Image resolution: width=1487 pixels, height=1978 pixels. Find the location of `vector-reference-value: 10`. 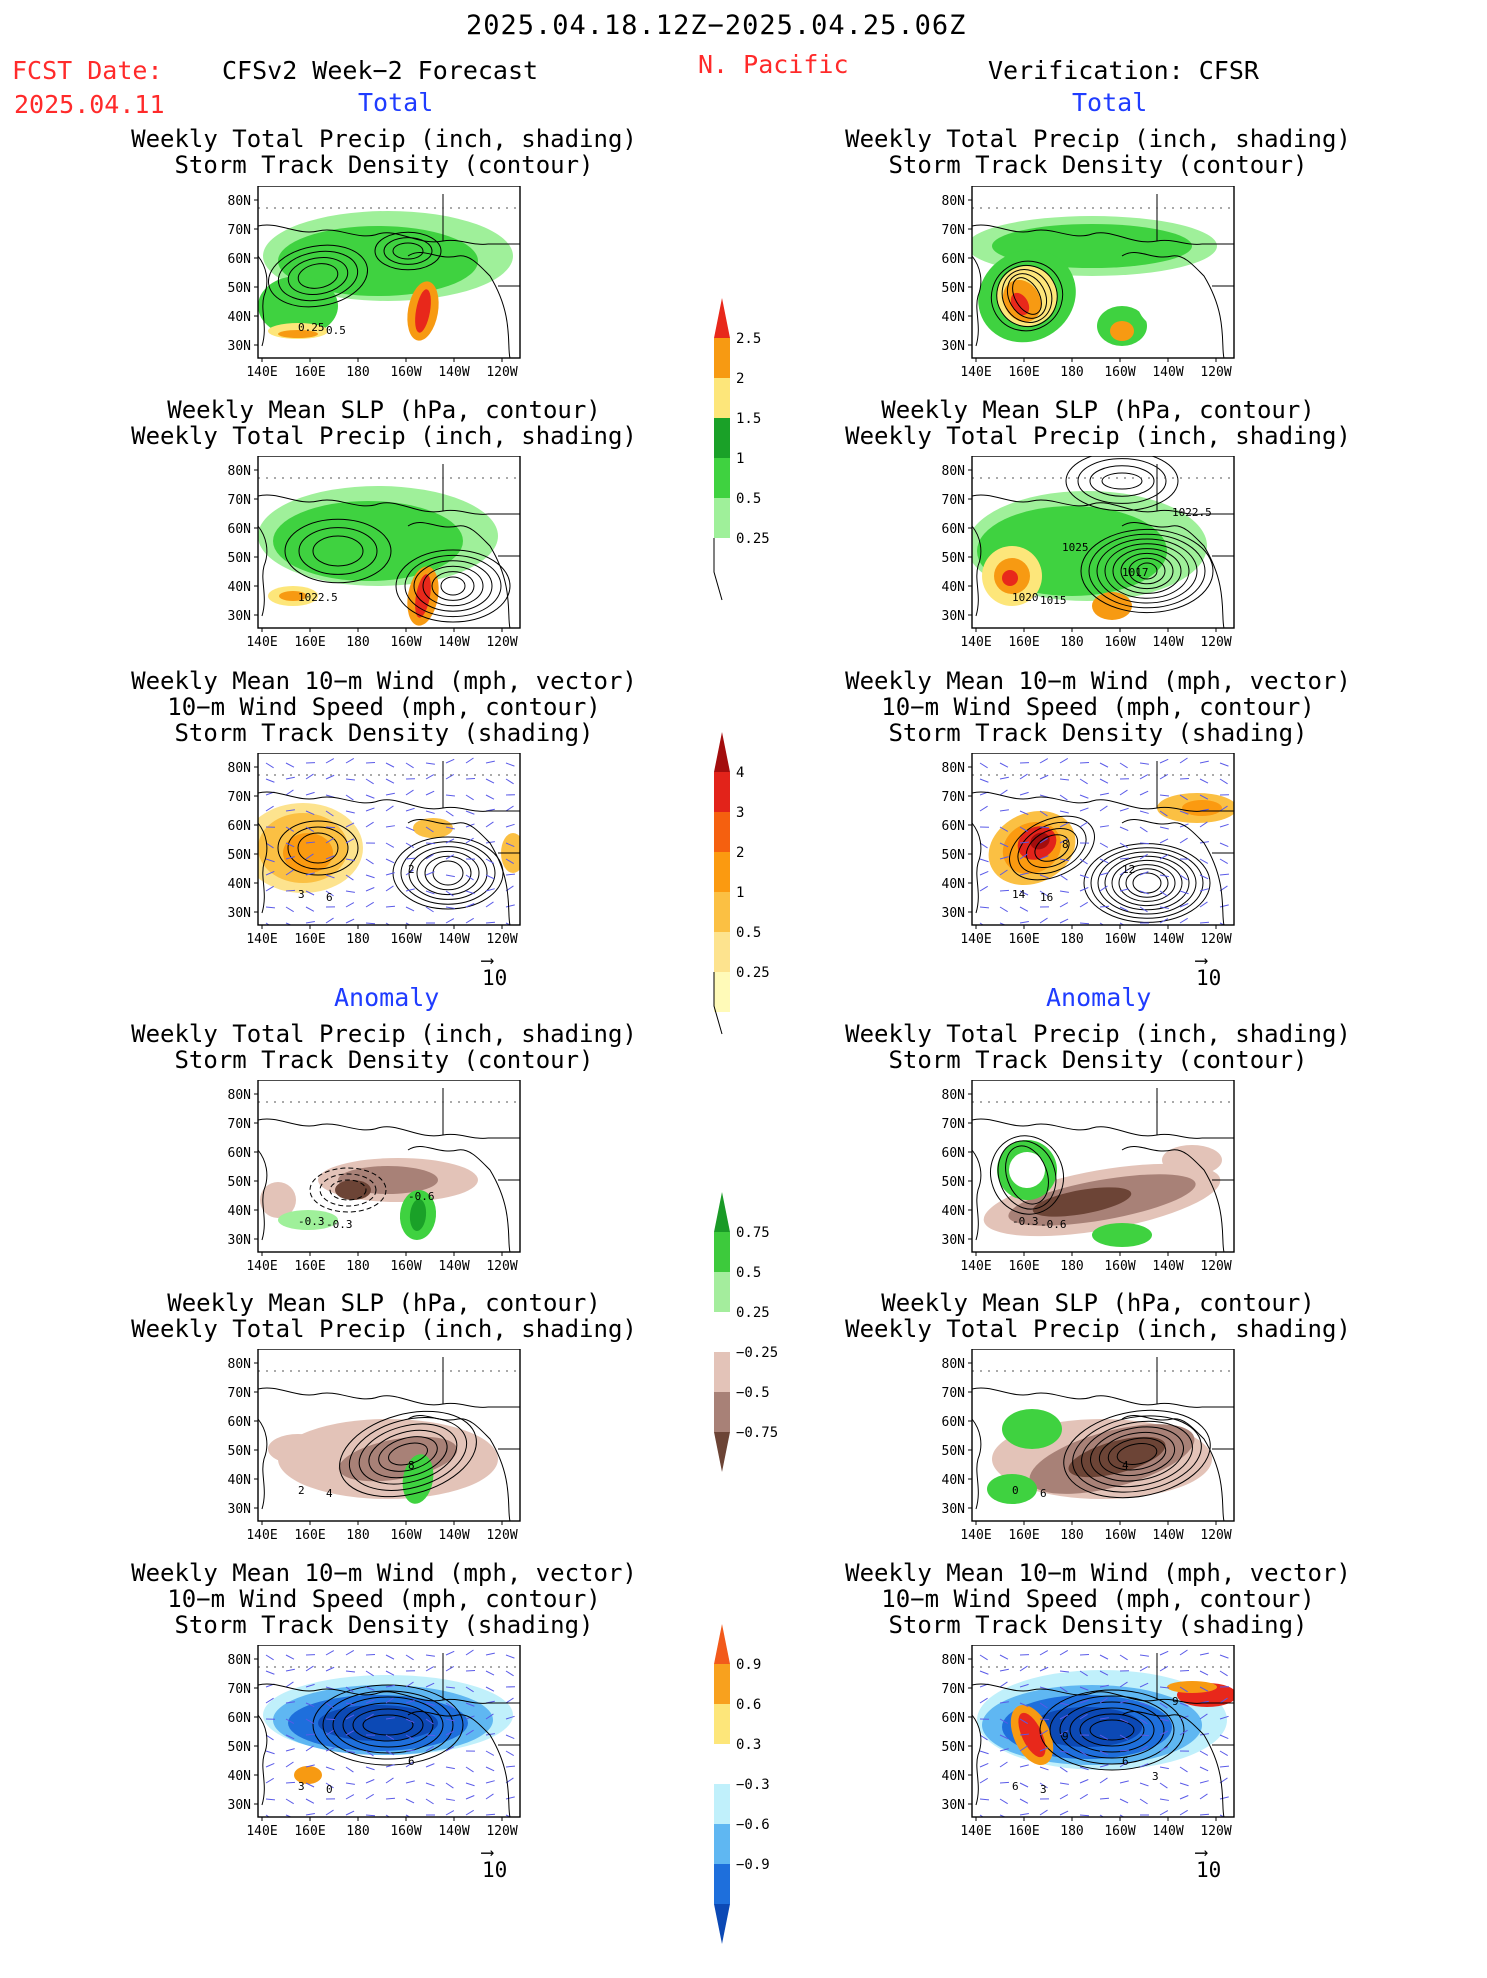

vector-reference-value: 10 is located at coordinates (494, 1870).